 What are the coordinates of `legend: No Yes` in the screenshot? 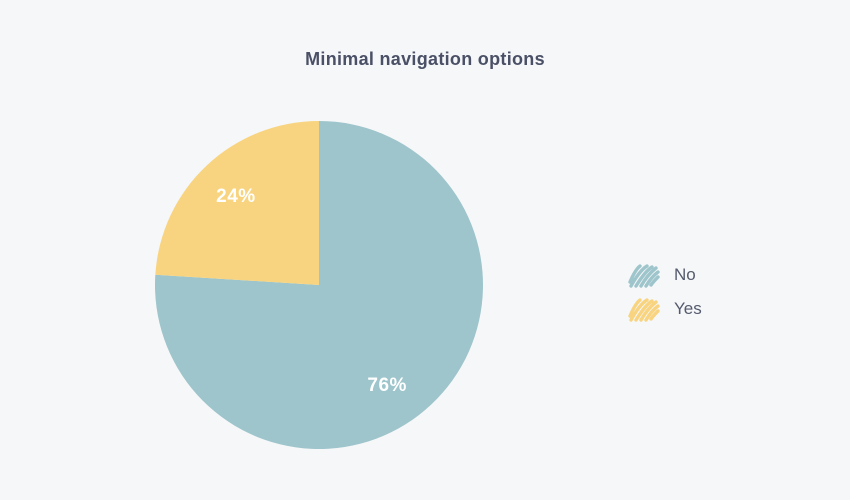 It's located at (664, 291).